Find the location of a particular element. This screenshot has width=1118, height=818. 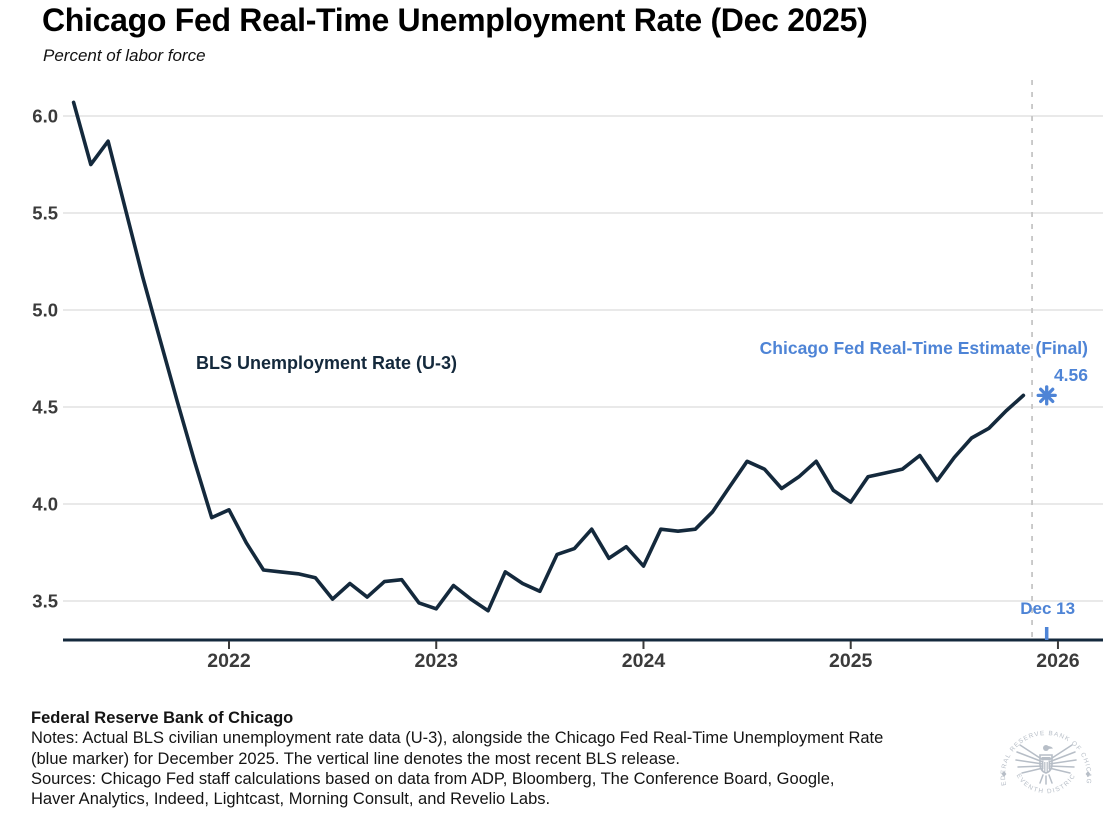

x-axis-ticks: 2022 2023 2024 2025 2026 is located at coordinates (643, 656).